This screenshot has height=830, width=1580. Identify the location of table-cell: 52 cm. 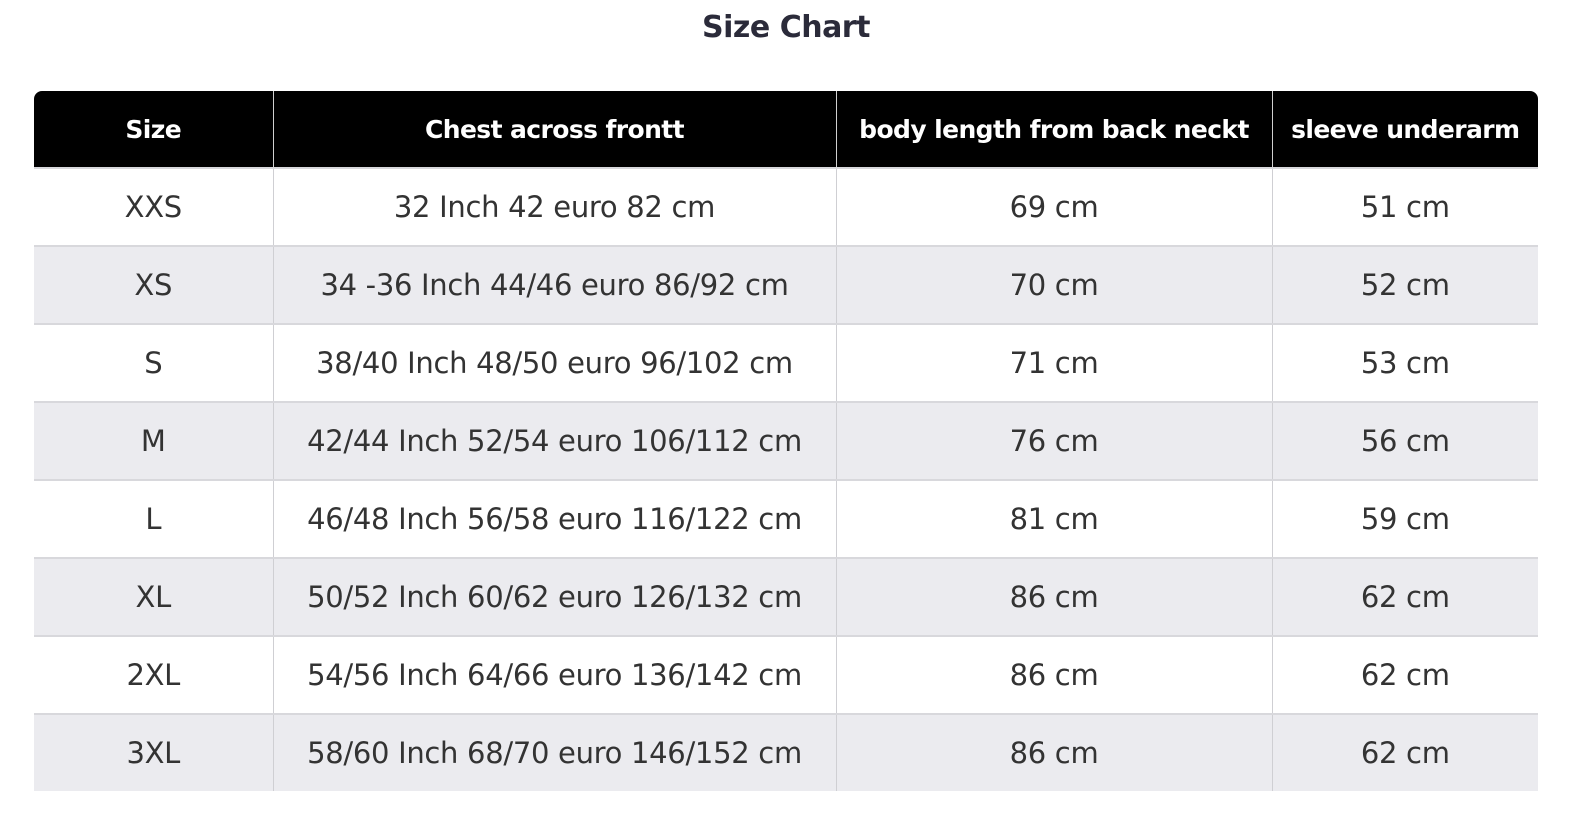
(1404, 284).